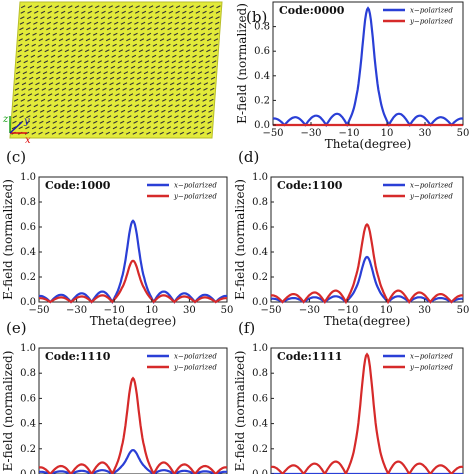 This screenshot has width=474, height=474. I want to click on x-axis-label: Theta(degree), so click(133, 321).